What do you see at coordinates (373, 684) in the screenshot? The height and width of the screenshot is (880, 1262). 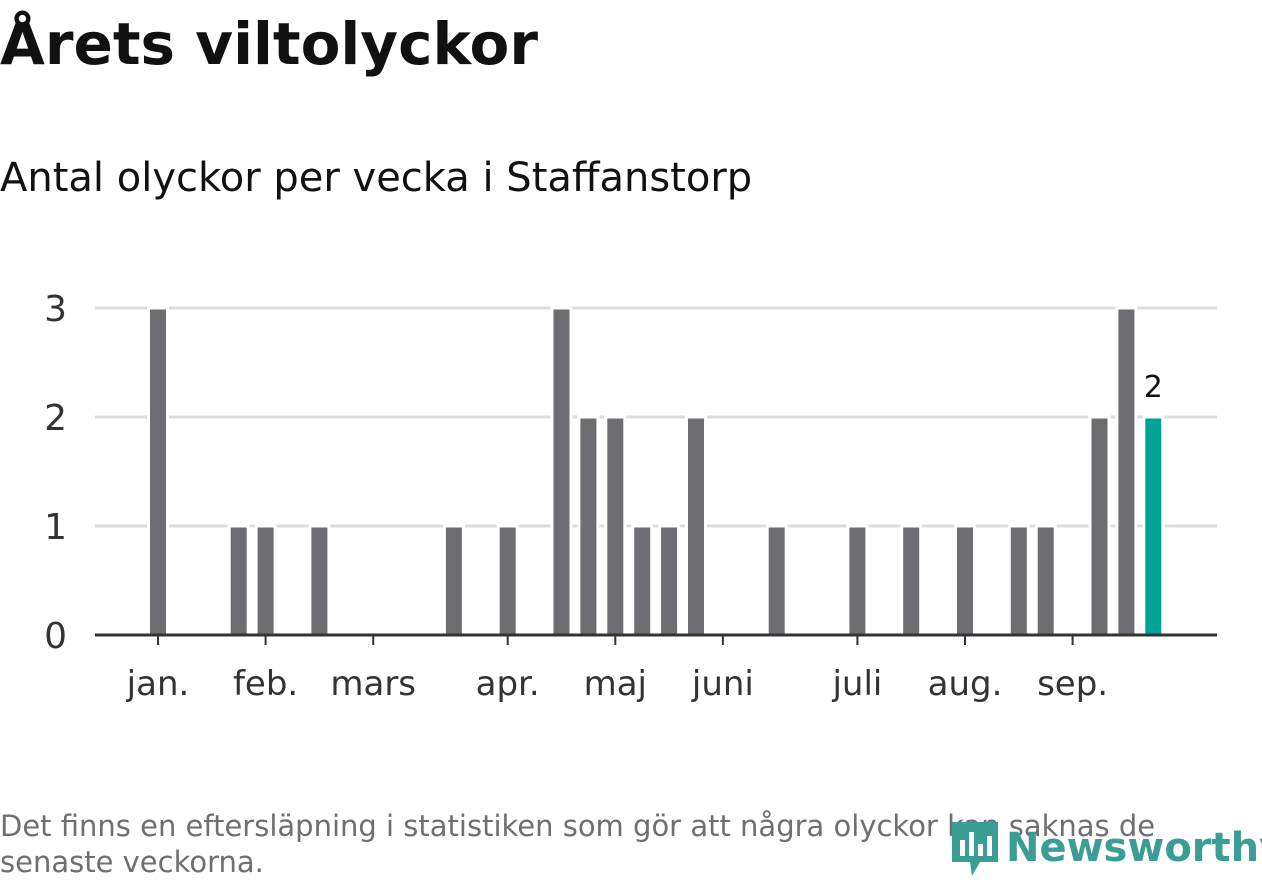 I see `x-tick-label: mars` at bounding box center [373, 684].